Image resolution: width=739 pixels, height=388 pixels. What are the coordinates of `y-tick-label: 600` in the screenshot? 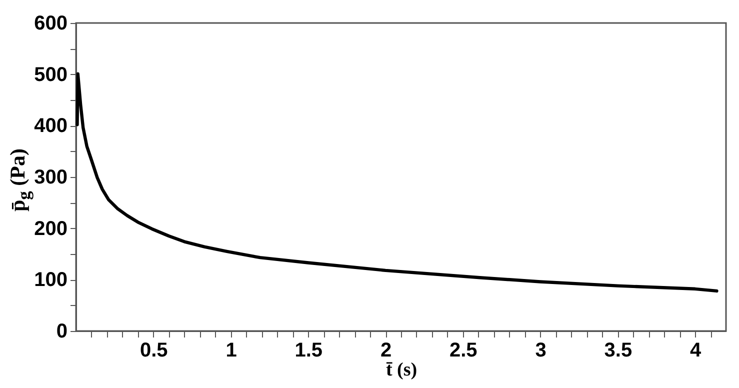 It's located at (51, 23).